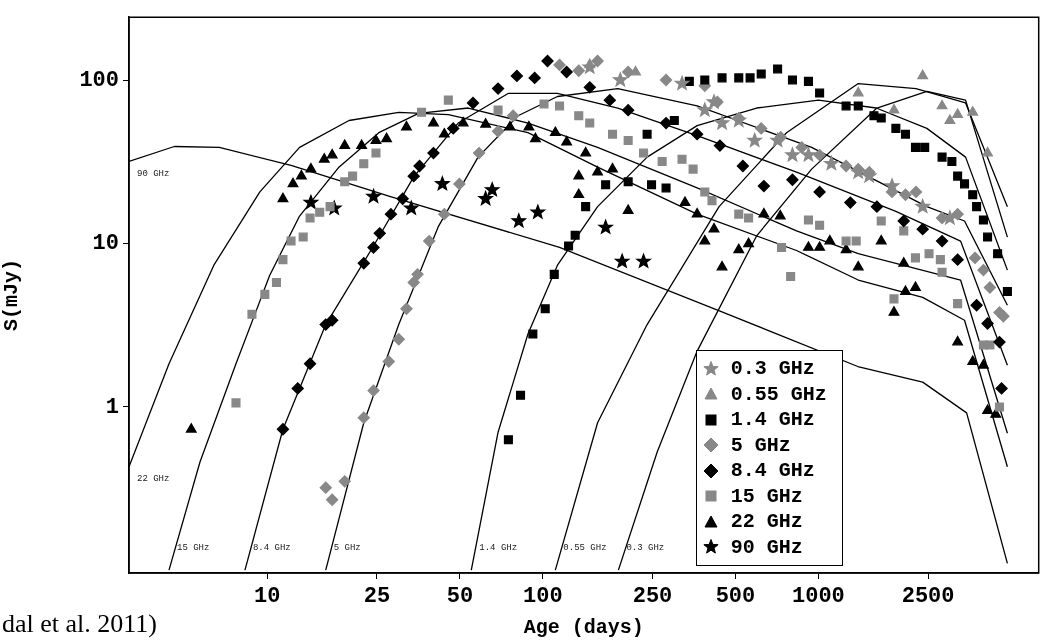 The width and height of the screenshot is (1047, 640). Describe the element at coordinates (772, 369) in the screenshot. I see `legend-label: 0.3 GHz` at that location.